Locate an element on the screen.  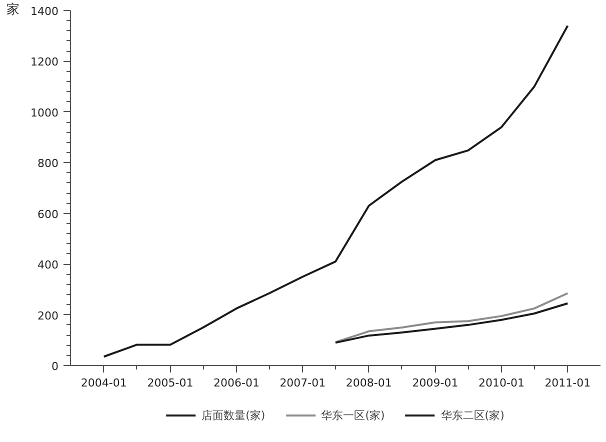
y-tick-label: 600 is located at coordinates (48, 214).